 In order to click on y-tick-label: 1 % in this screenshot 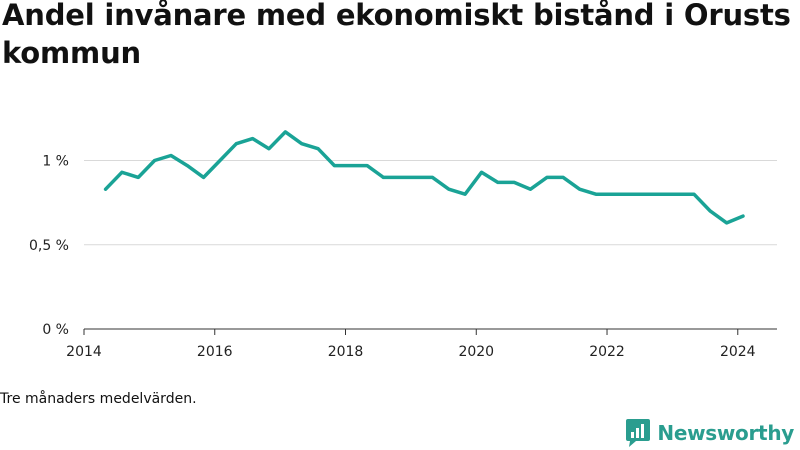, I will do `click(55, 162)`.